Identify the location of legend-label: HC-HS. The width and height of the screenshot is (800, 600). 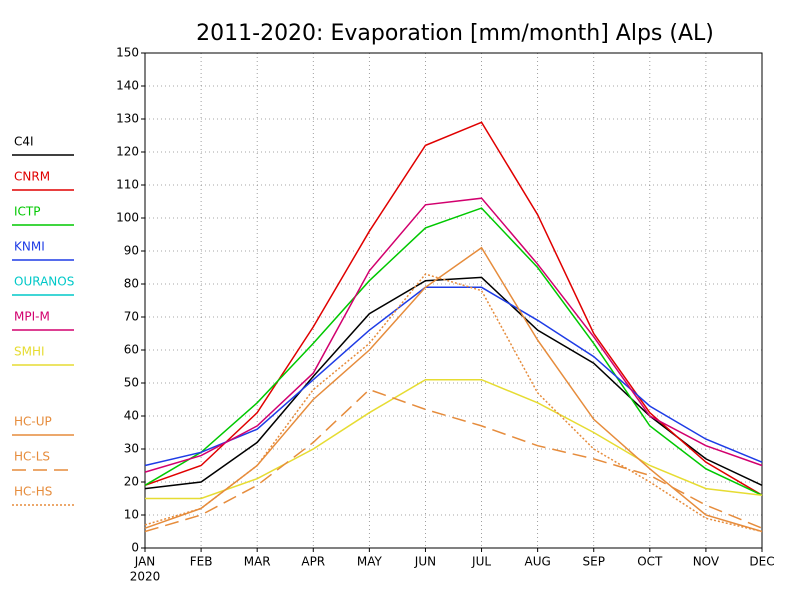
(33, 492).